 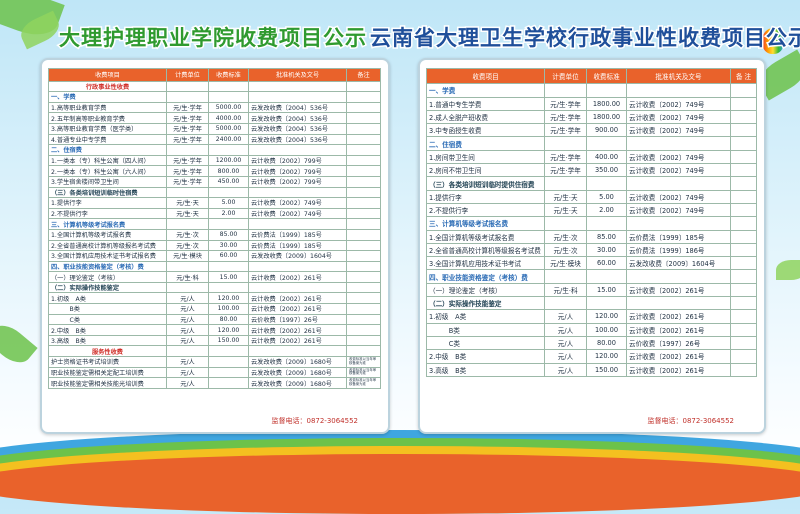 What do you see at coordinates (107, 118) in the screenshot?
I see `item-cell: 2.五年制高等职业教育学费` at bounding box center [107, 118].